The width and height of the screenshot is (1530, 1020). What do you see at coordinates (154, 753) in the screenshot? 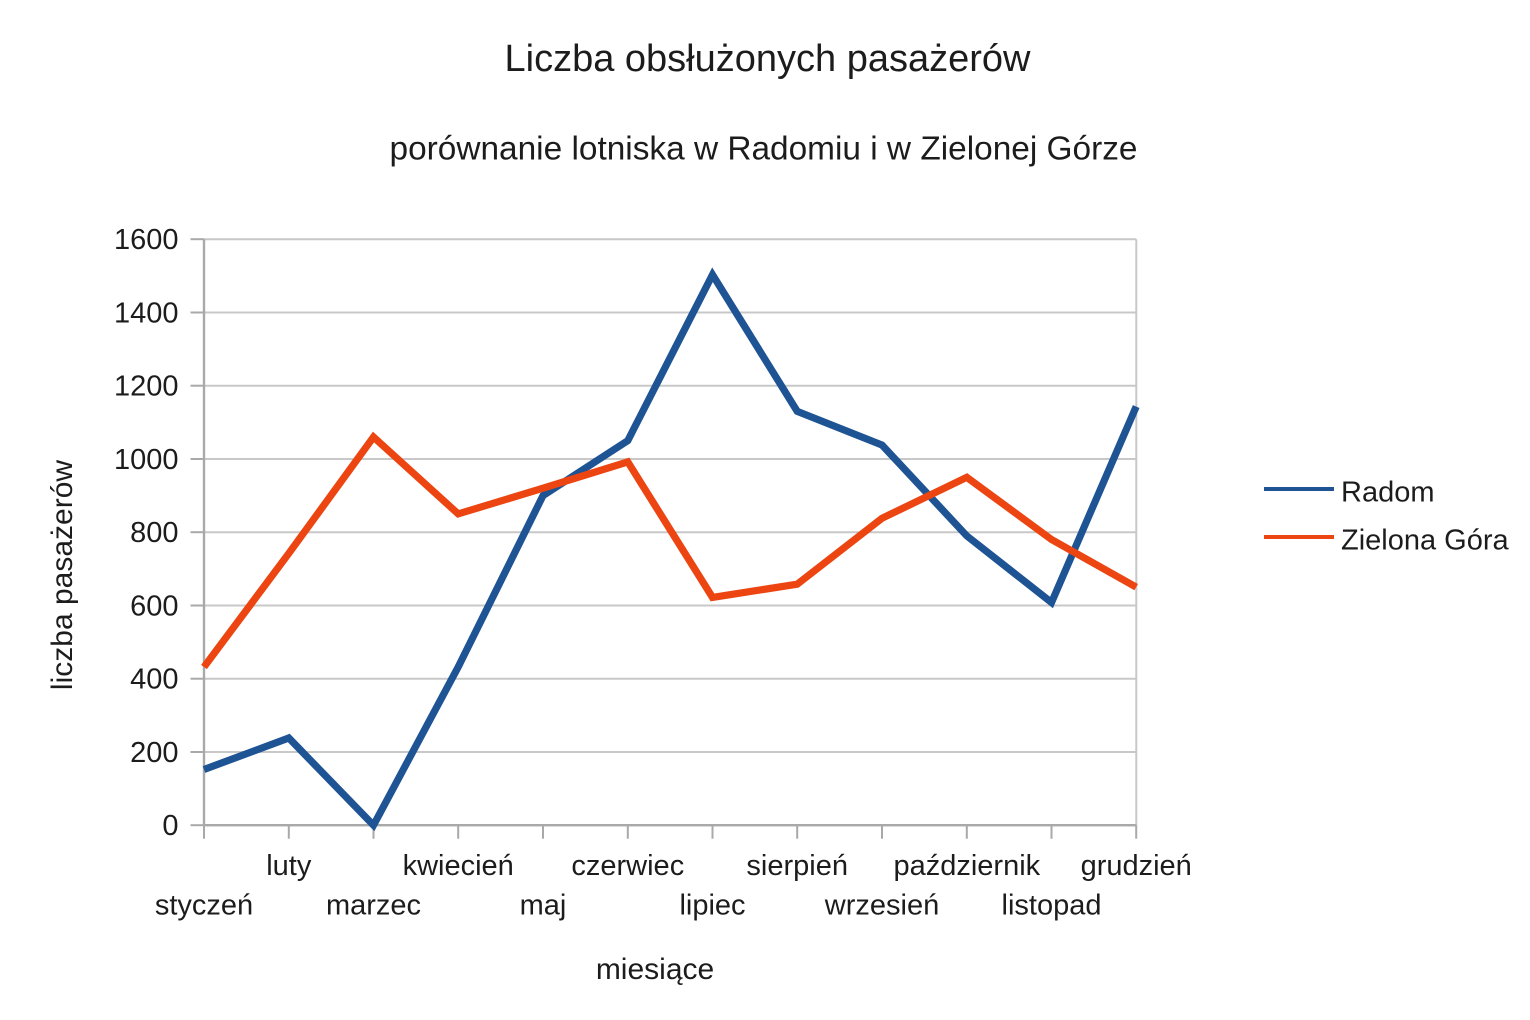
I see `svg-text: 200` at bounding box center [154, 753].